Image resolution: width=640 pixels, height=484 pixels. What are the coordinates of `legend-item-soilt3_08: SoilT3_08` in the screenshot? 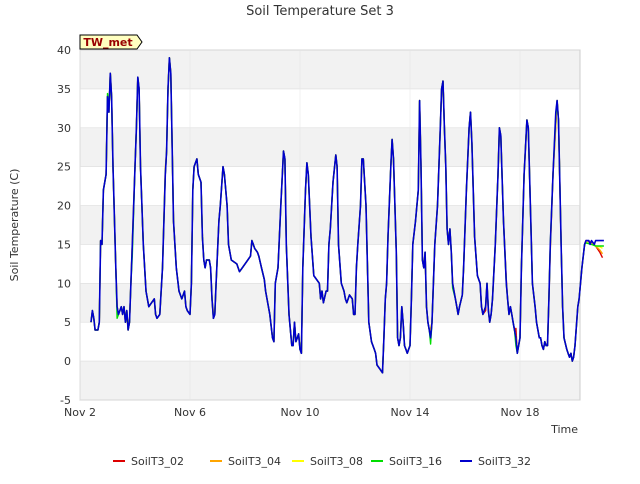 It's located at (327, 461).